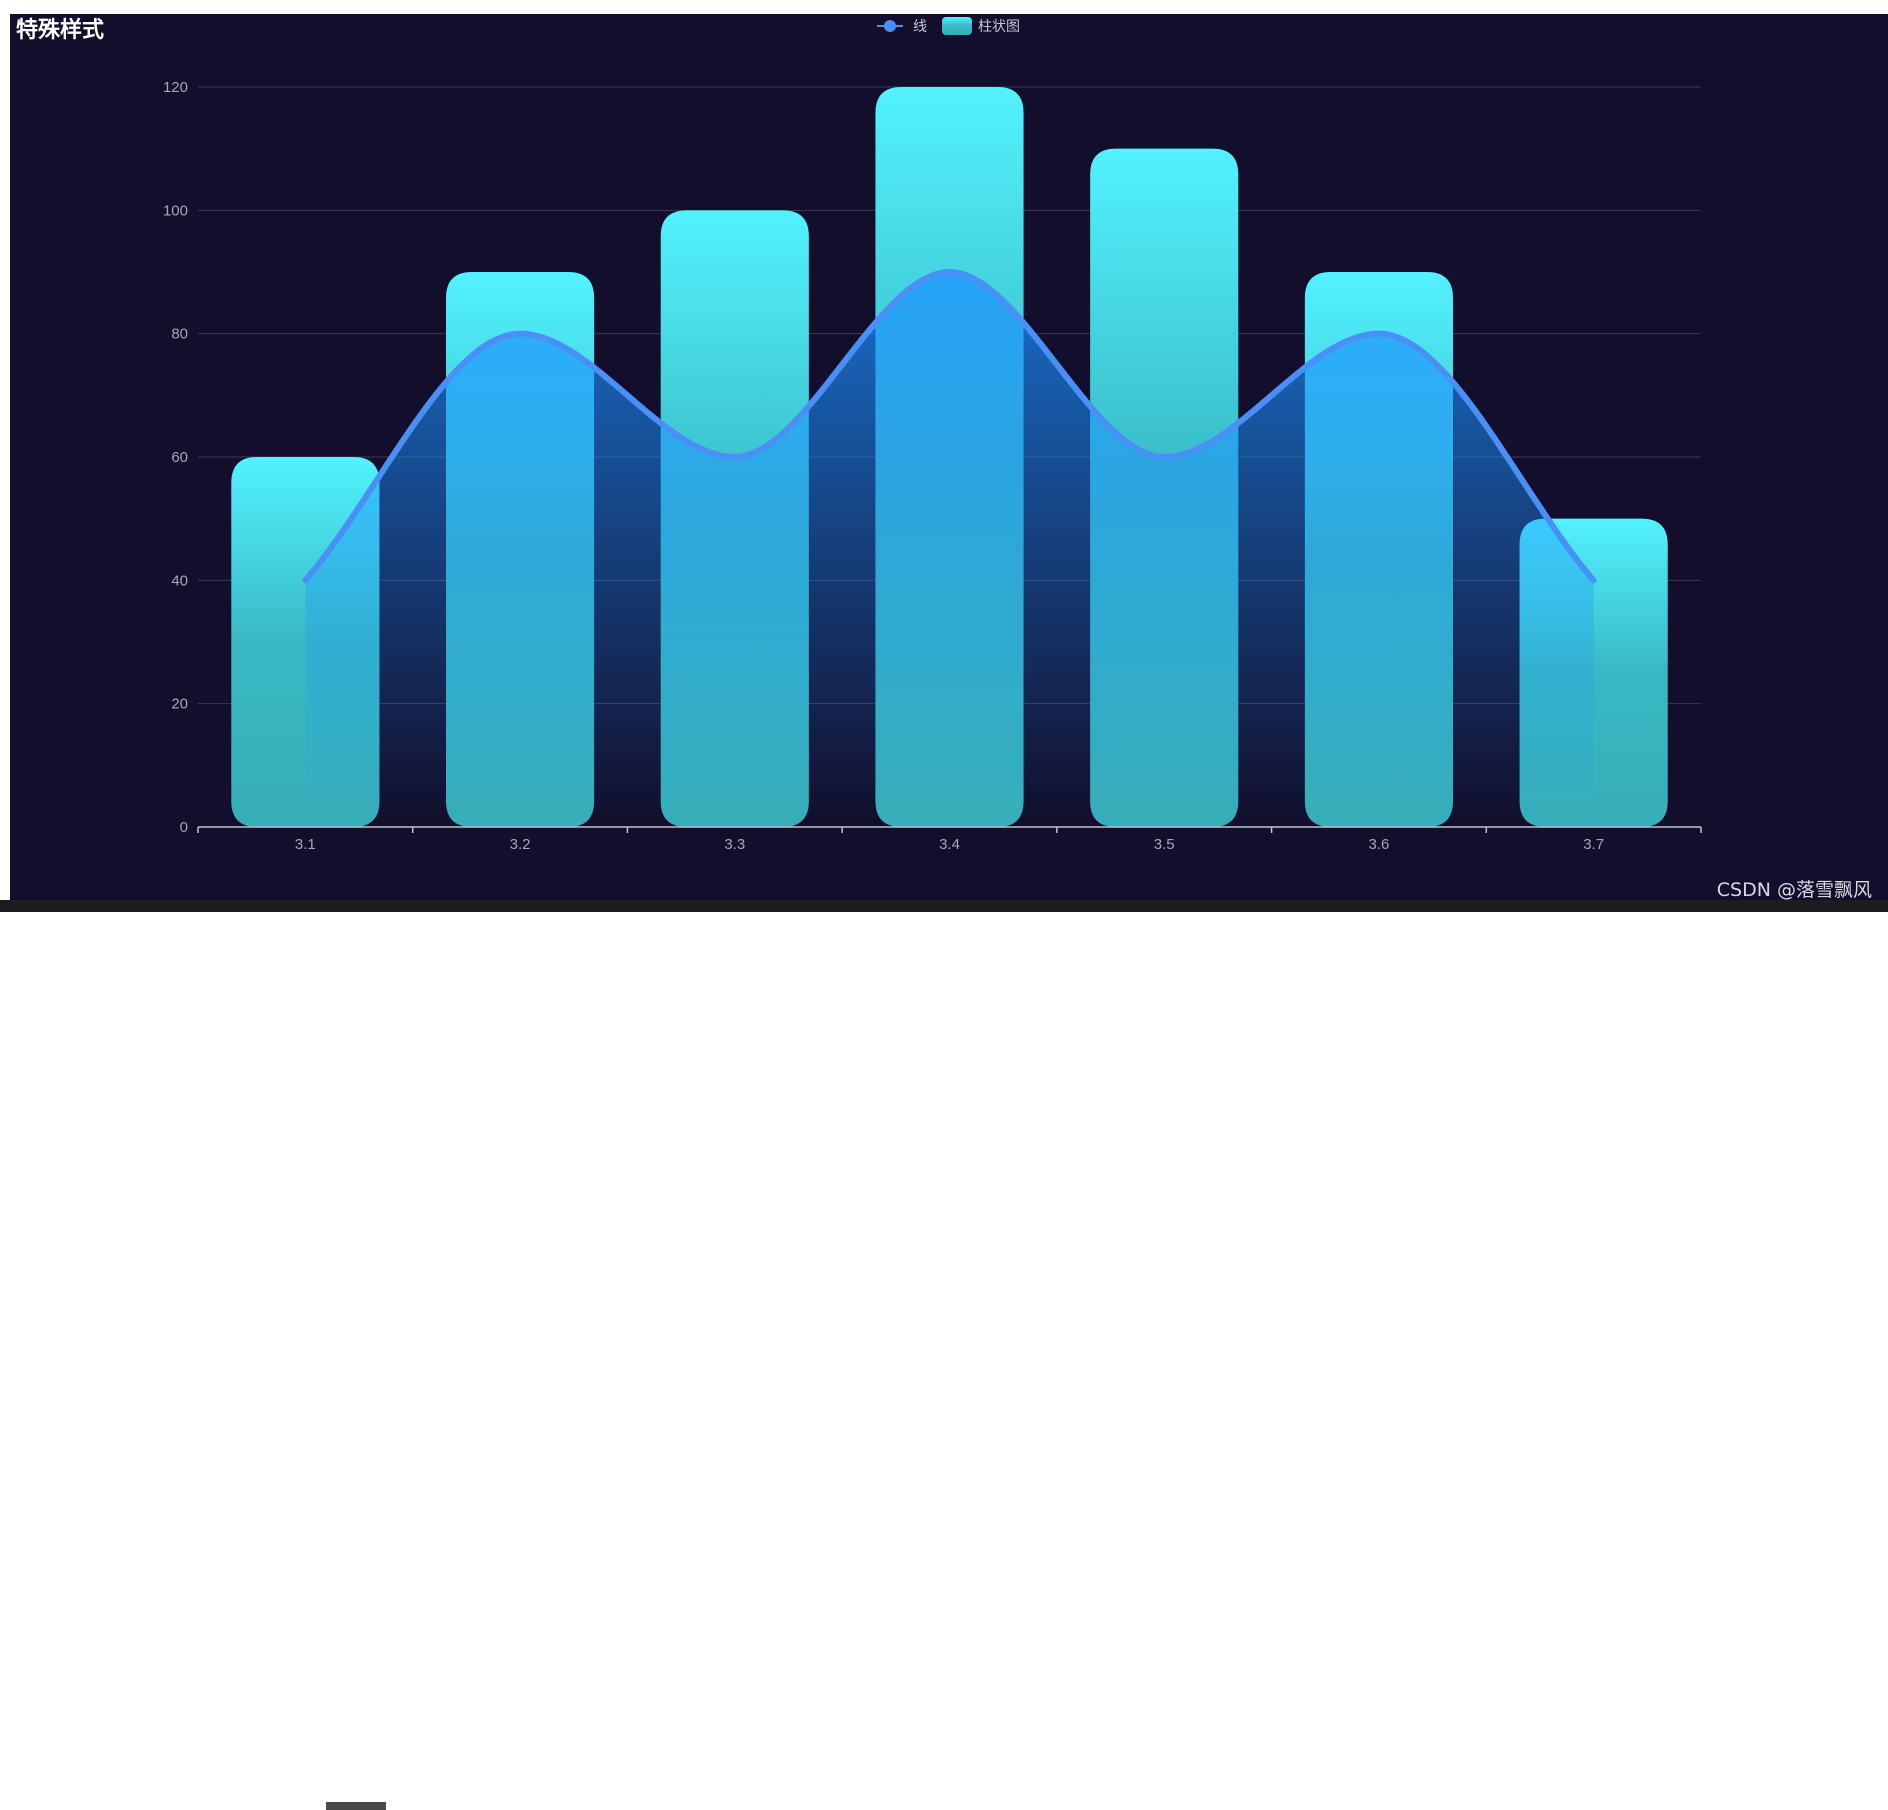  I want to click on x-tick-label: 3.4, so click(949, 844).